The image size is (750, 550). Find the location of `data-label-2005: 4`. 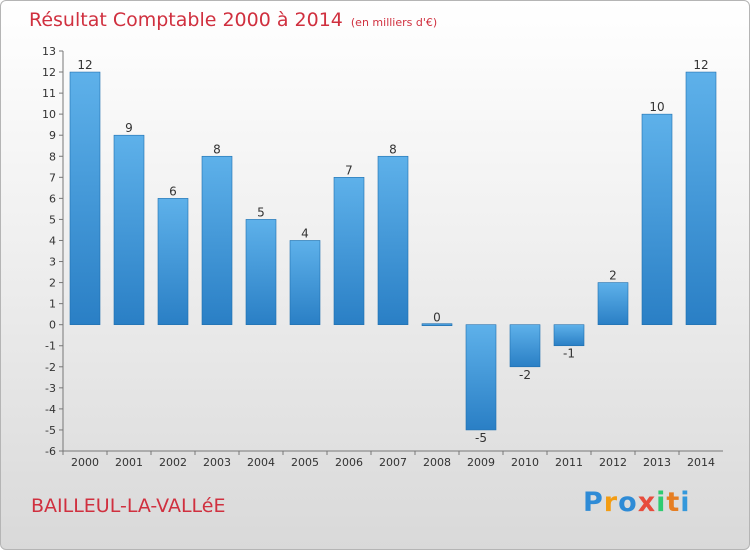

data-label-2005: 4 is located at coordinates (305, 233).